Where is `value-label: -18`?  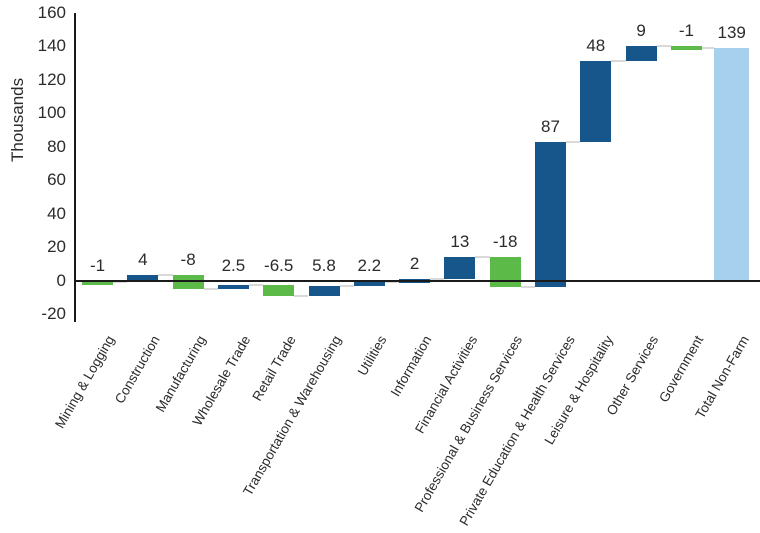 value-label: -18 is located at coordinates (505, 242).